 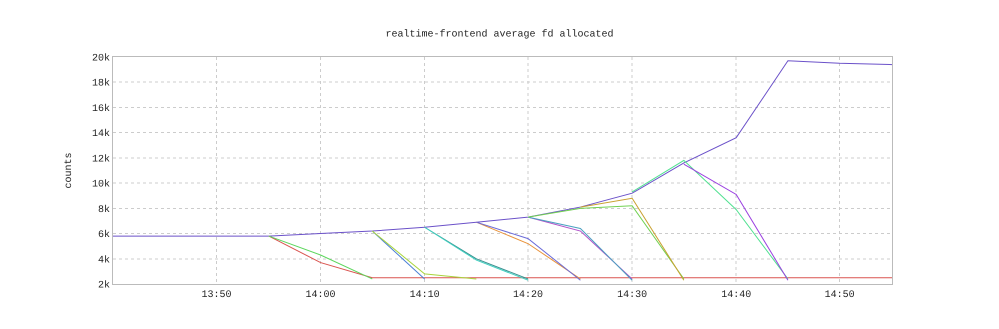 I want to click on y-axis-title: counts, so click(x=69, y=170).